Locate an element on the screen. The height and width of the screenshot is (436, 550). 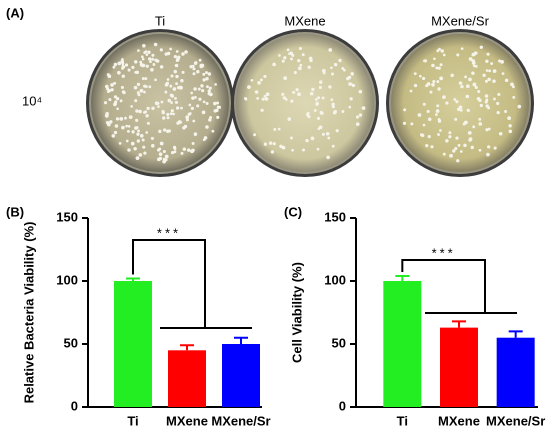
y-tick-label: 100 is located at coordinates (335, 279).